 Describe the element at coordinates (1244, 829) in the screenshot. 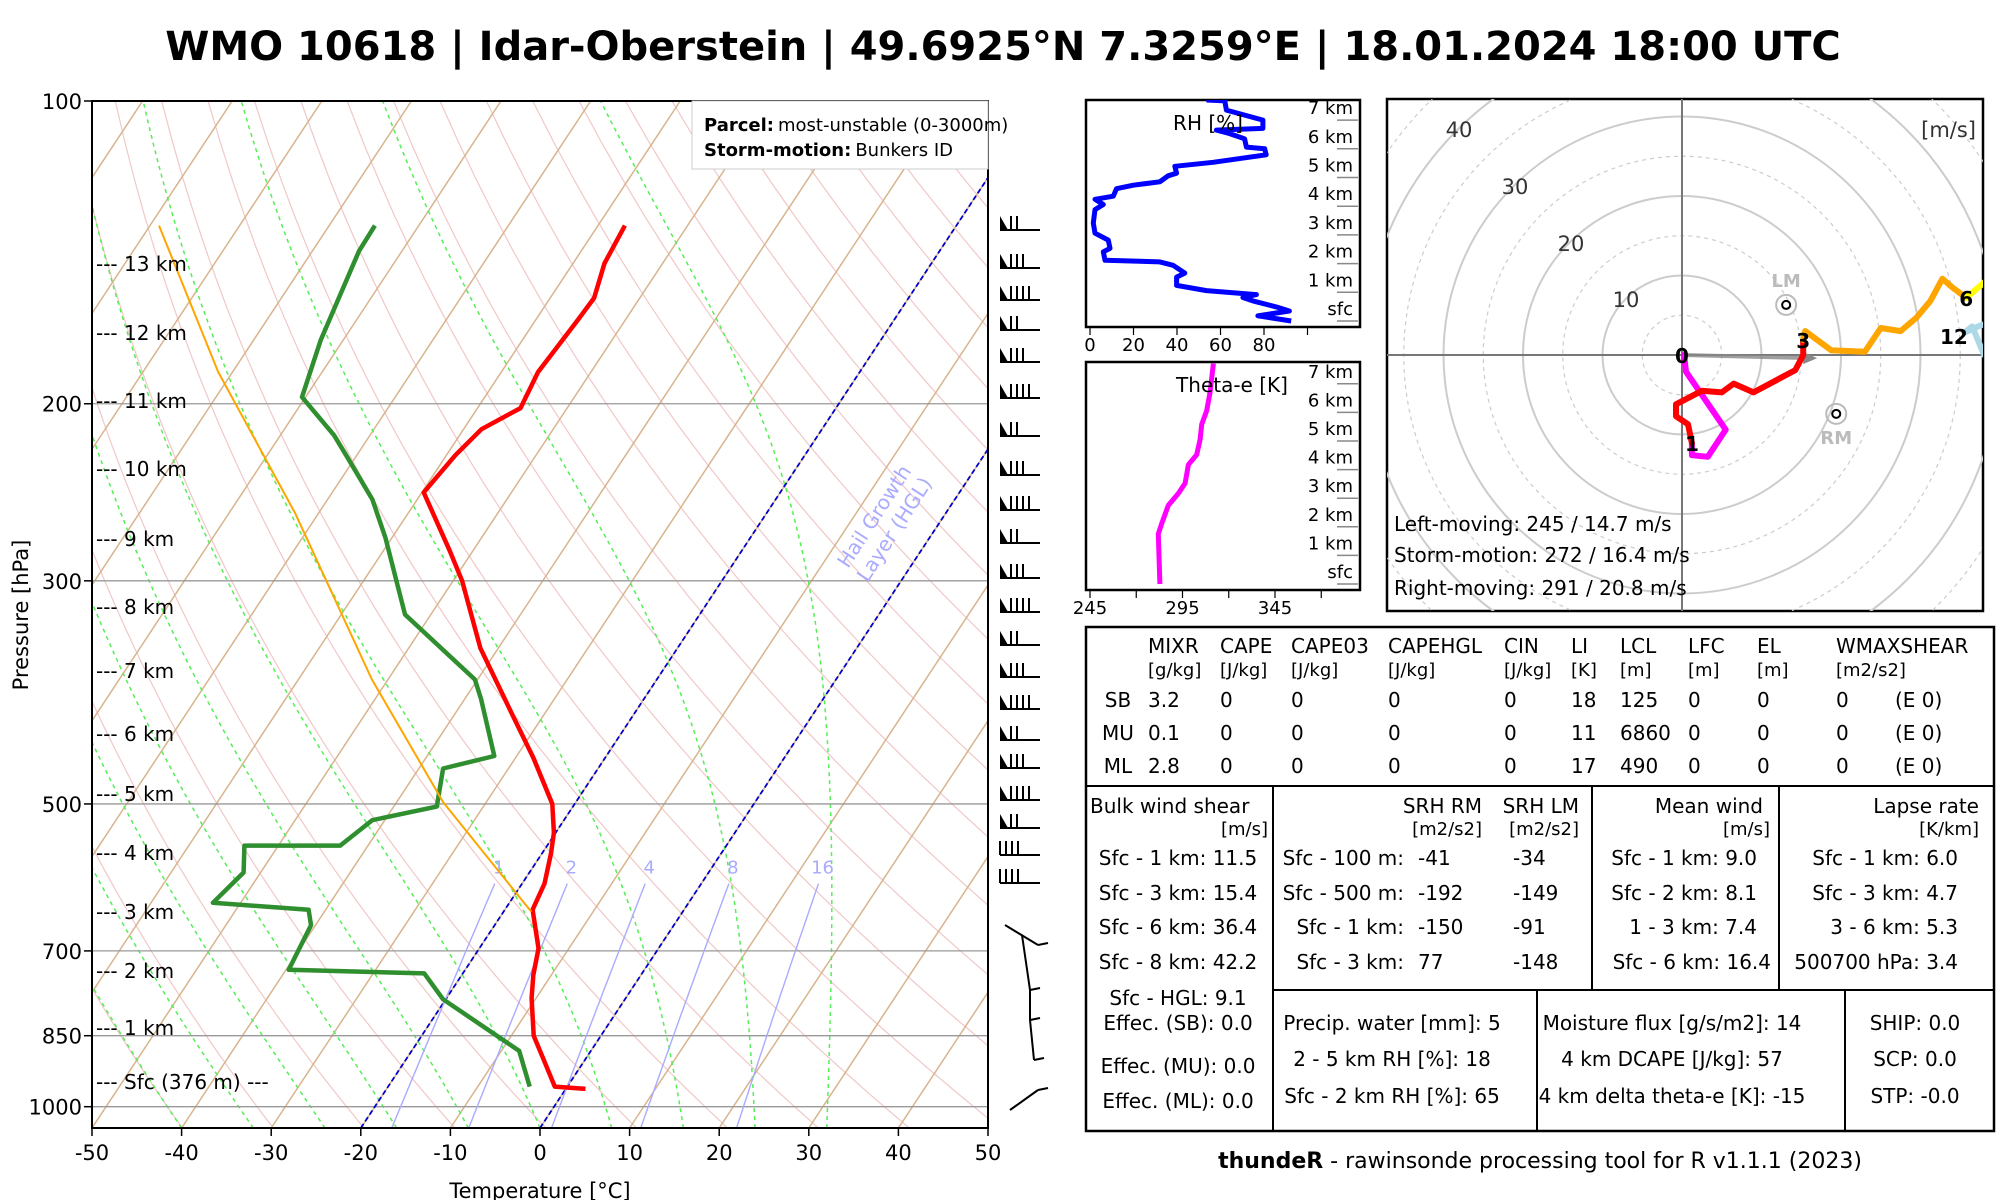

I see `bulk-shear-unit: [m/s]` at that location.